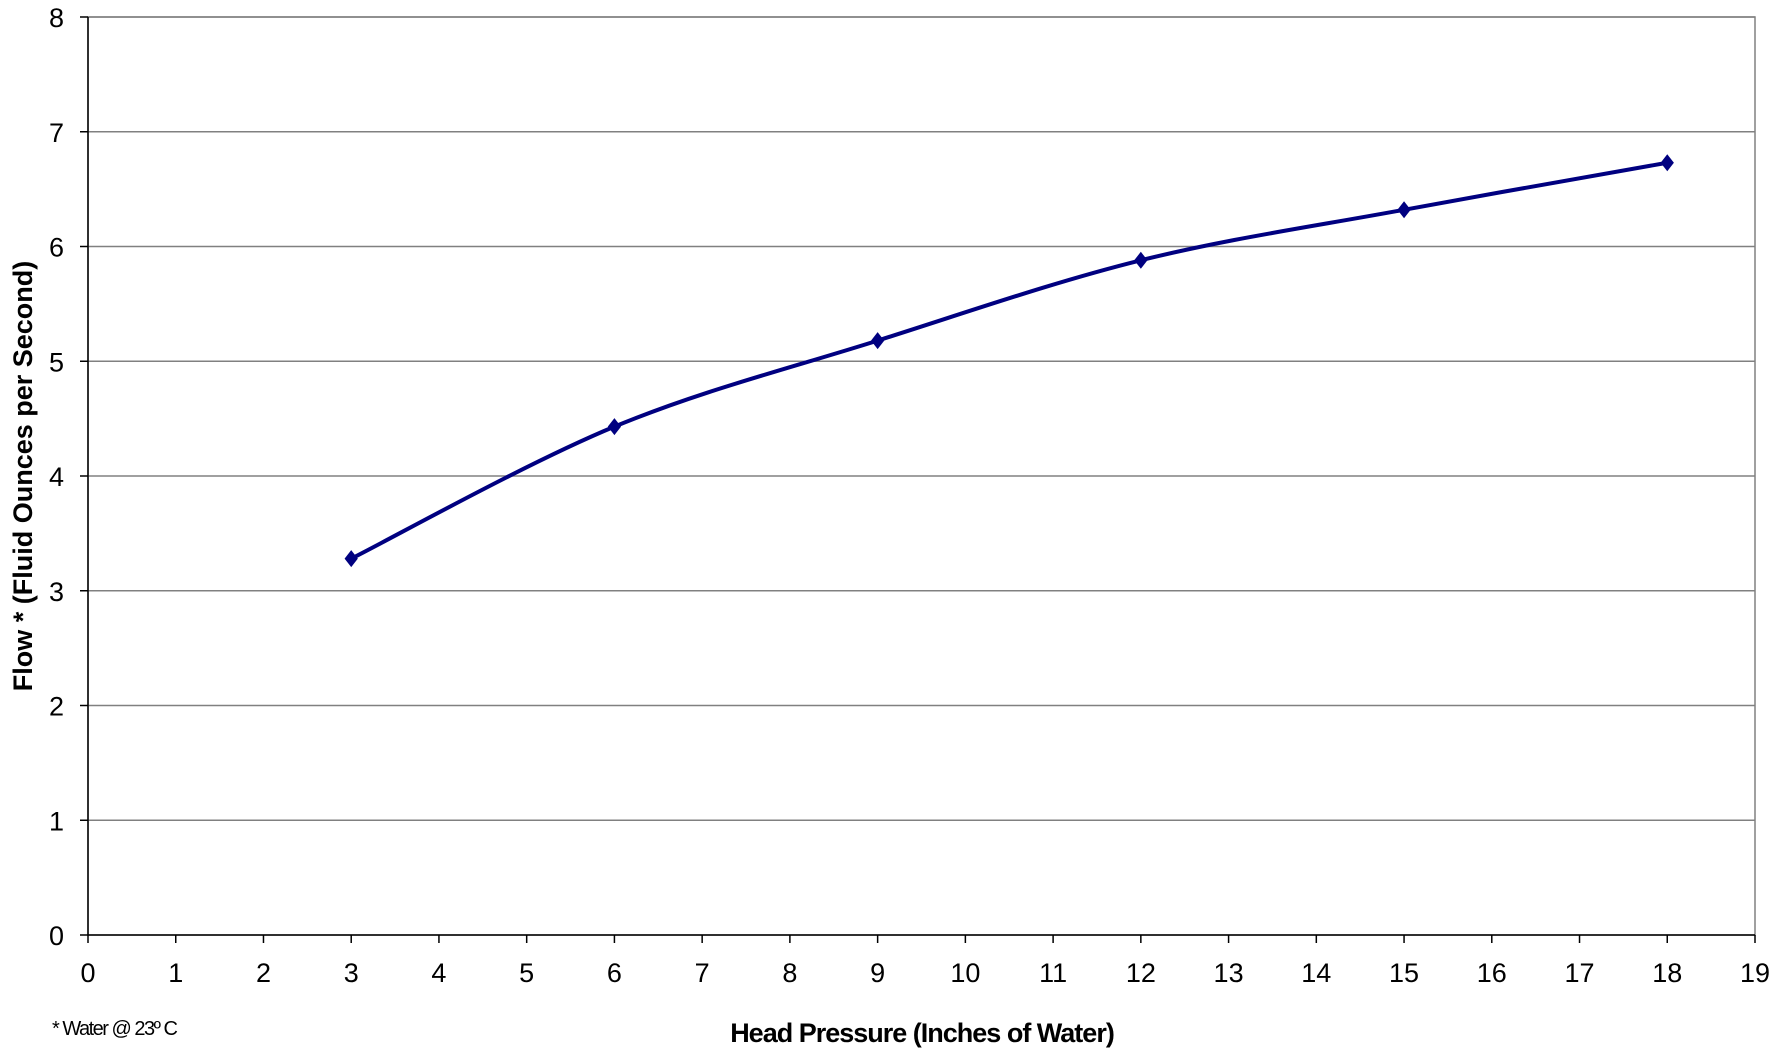 This screenshot has width=1782, height=1053. What do you see at coordinates (614, 973) in the screenshot?
I see `x-tick-label-6: 6` at bounding box center [614, 973].